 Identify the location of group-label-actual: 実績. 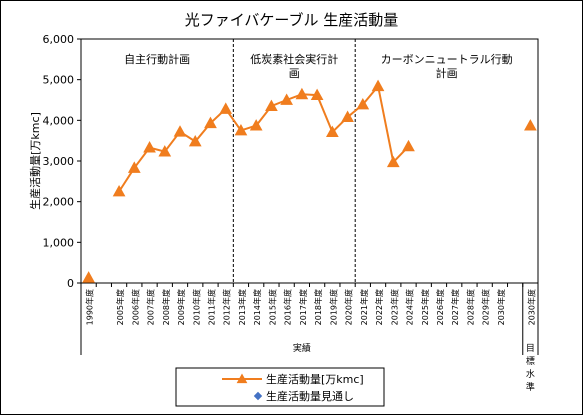
(302, 348).